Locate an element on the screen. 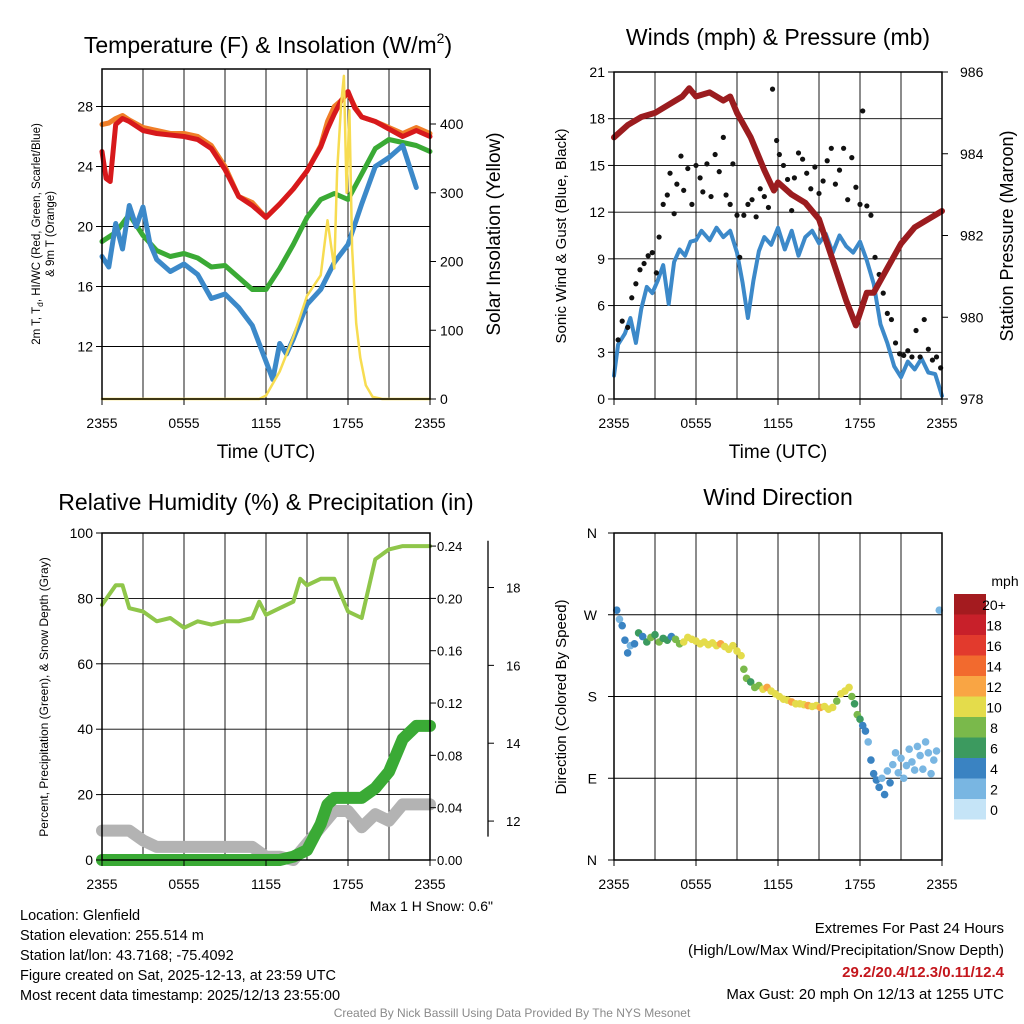 The image size is (1024, 1024). winds-grid is located at coordinates (778, 235).